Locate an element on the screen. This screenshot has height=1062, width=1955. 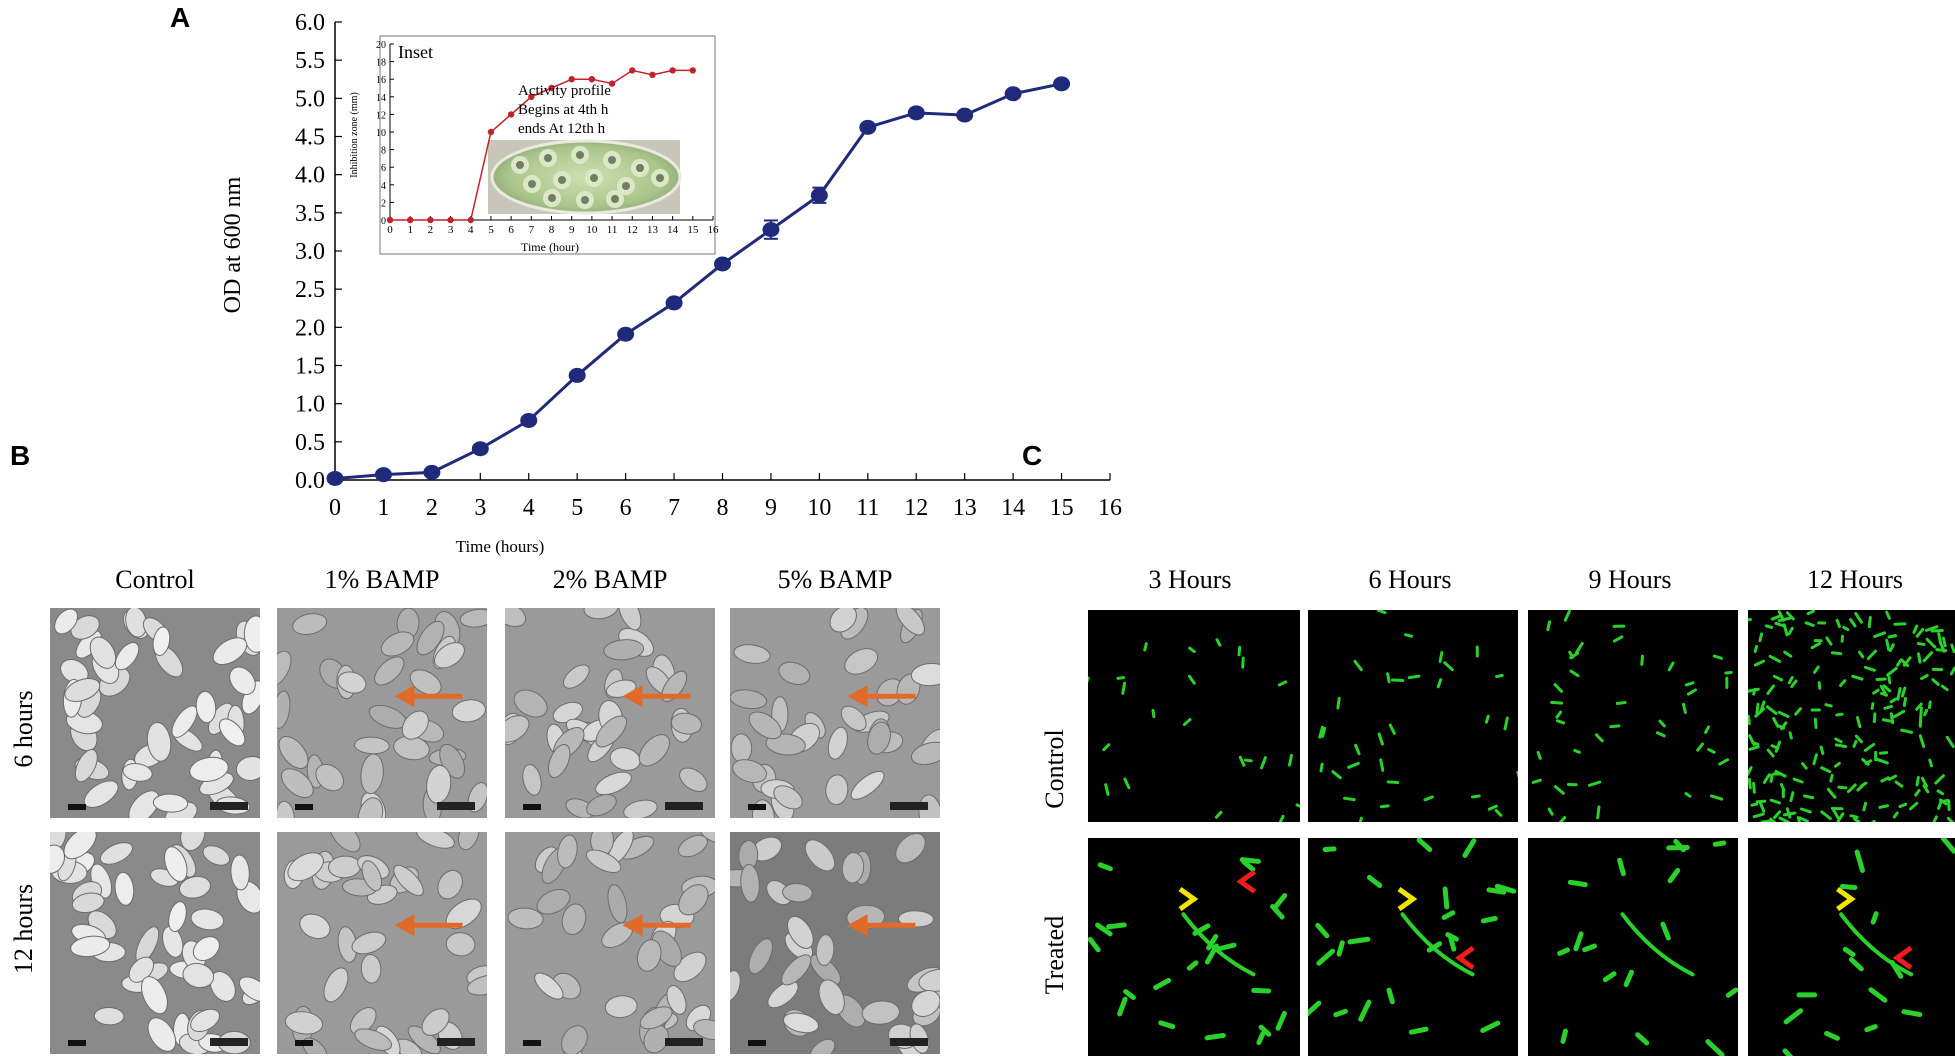
inset-series is located at coordinates (541, 145).